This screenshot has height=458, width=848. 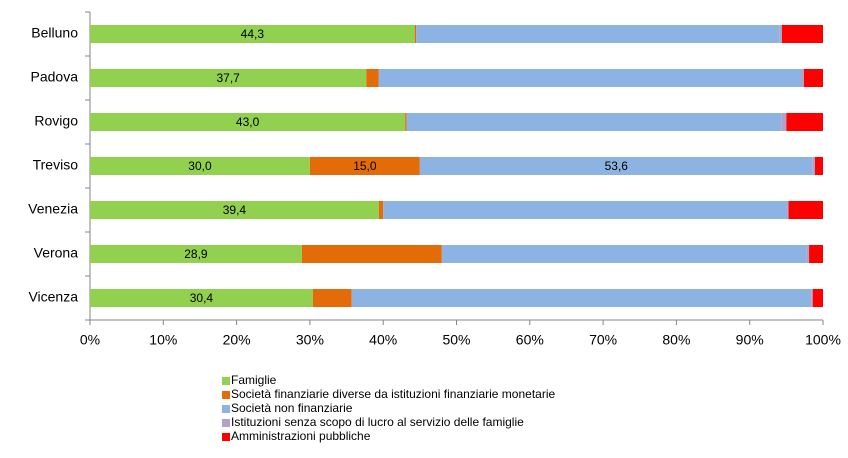 I want to click on legend-label: Famiglie, so click(x=254, y=380).